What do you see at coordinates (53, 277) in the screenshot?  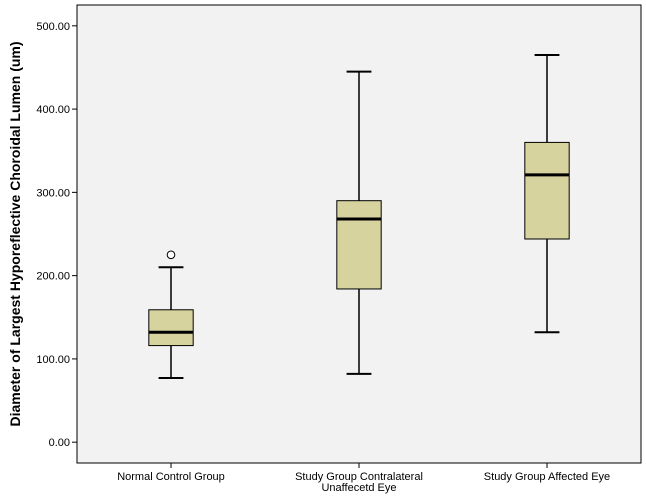 I see `y-tick-label: 200.00` at bounding box center [53, 277].